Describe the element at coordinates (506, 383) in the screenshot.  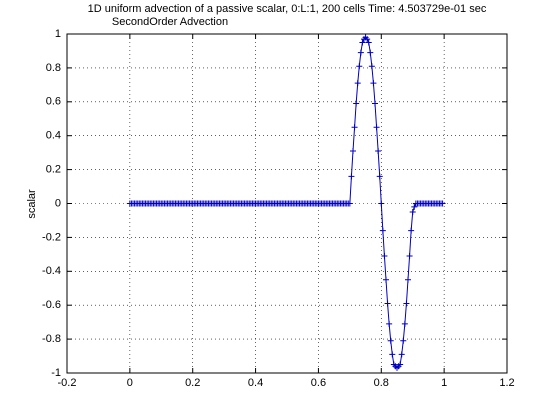
I see `x-tick-label: 1.2` at that location.